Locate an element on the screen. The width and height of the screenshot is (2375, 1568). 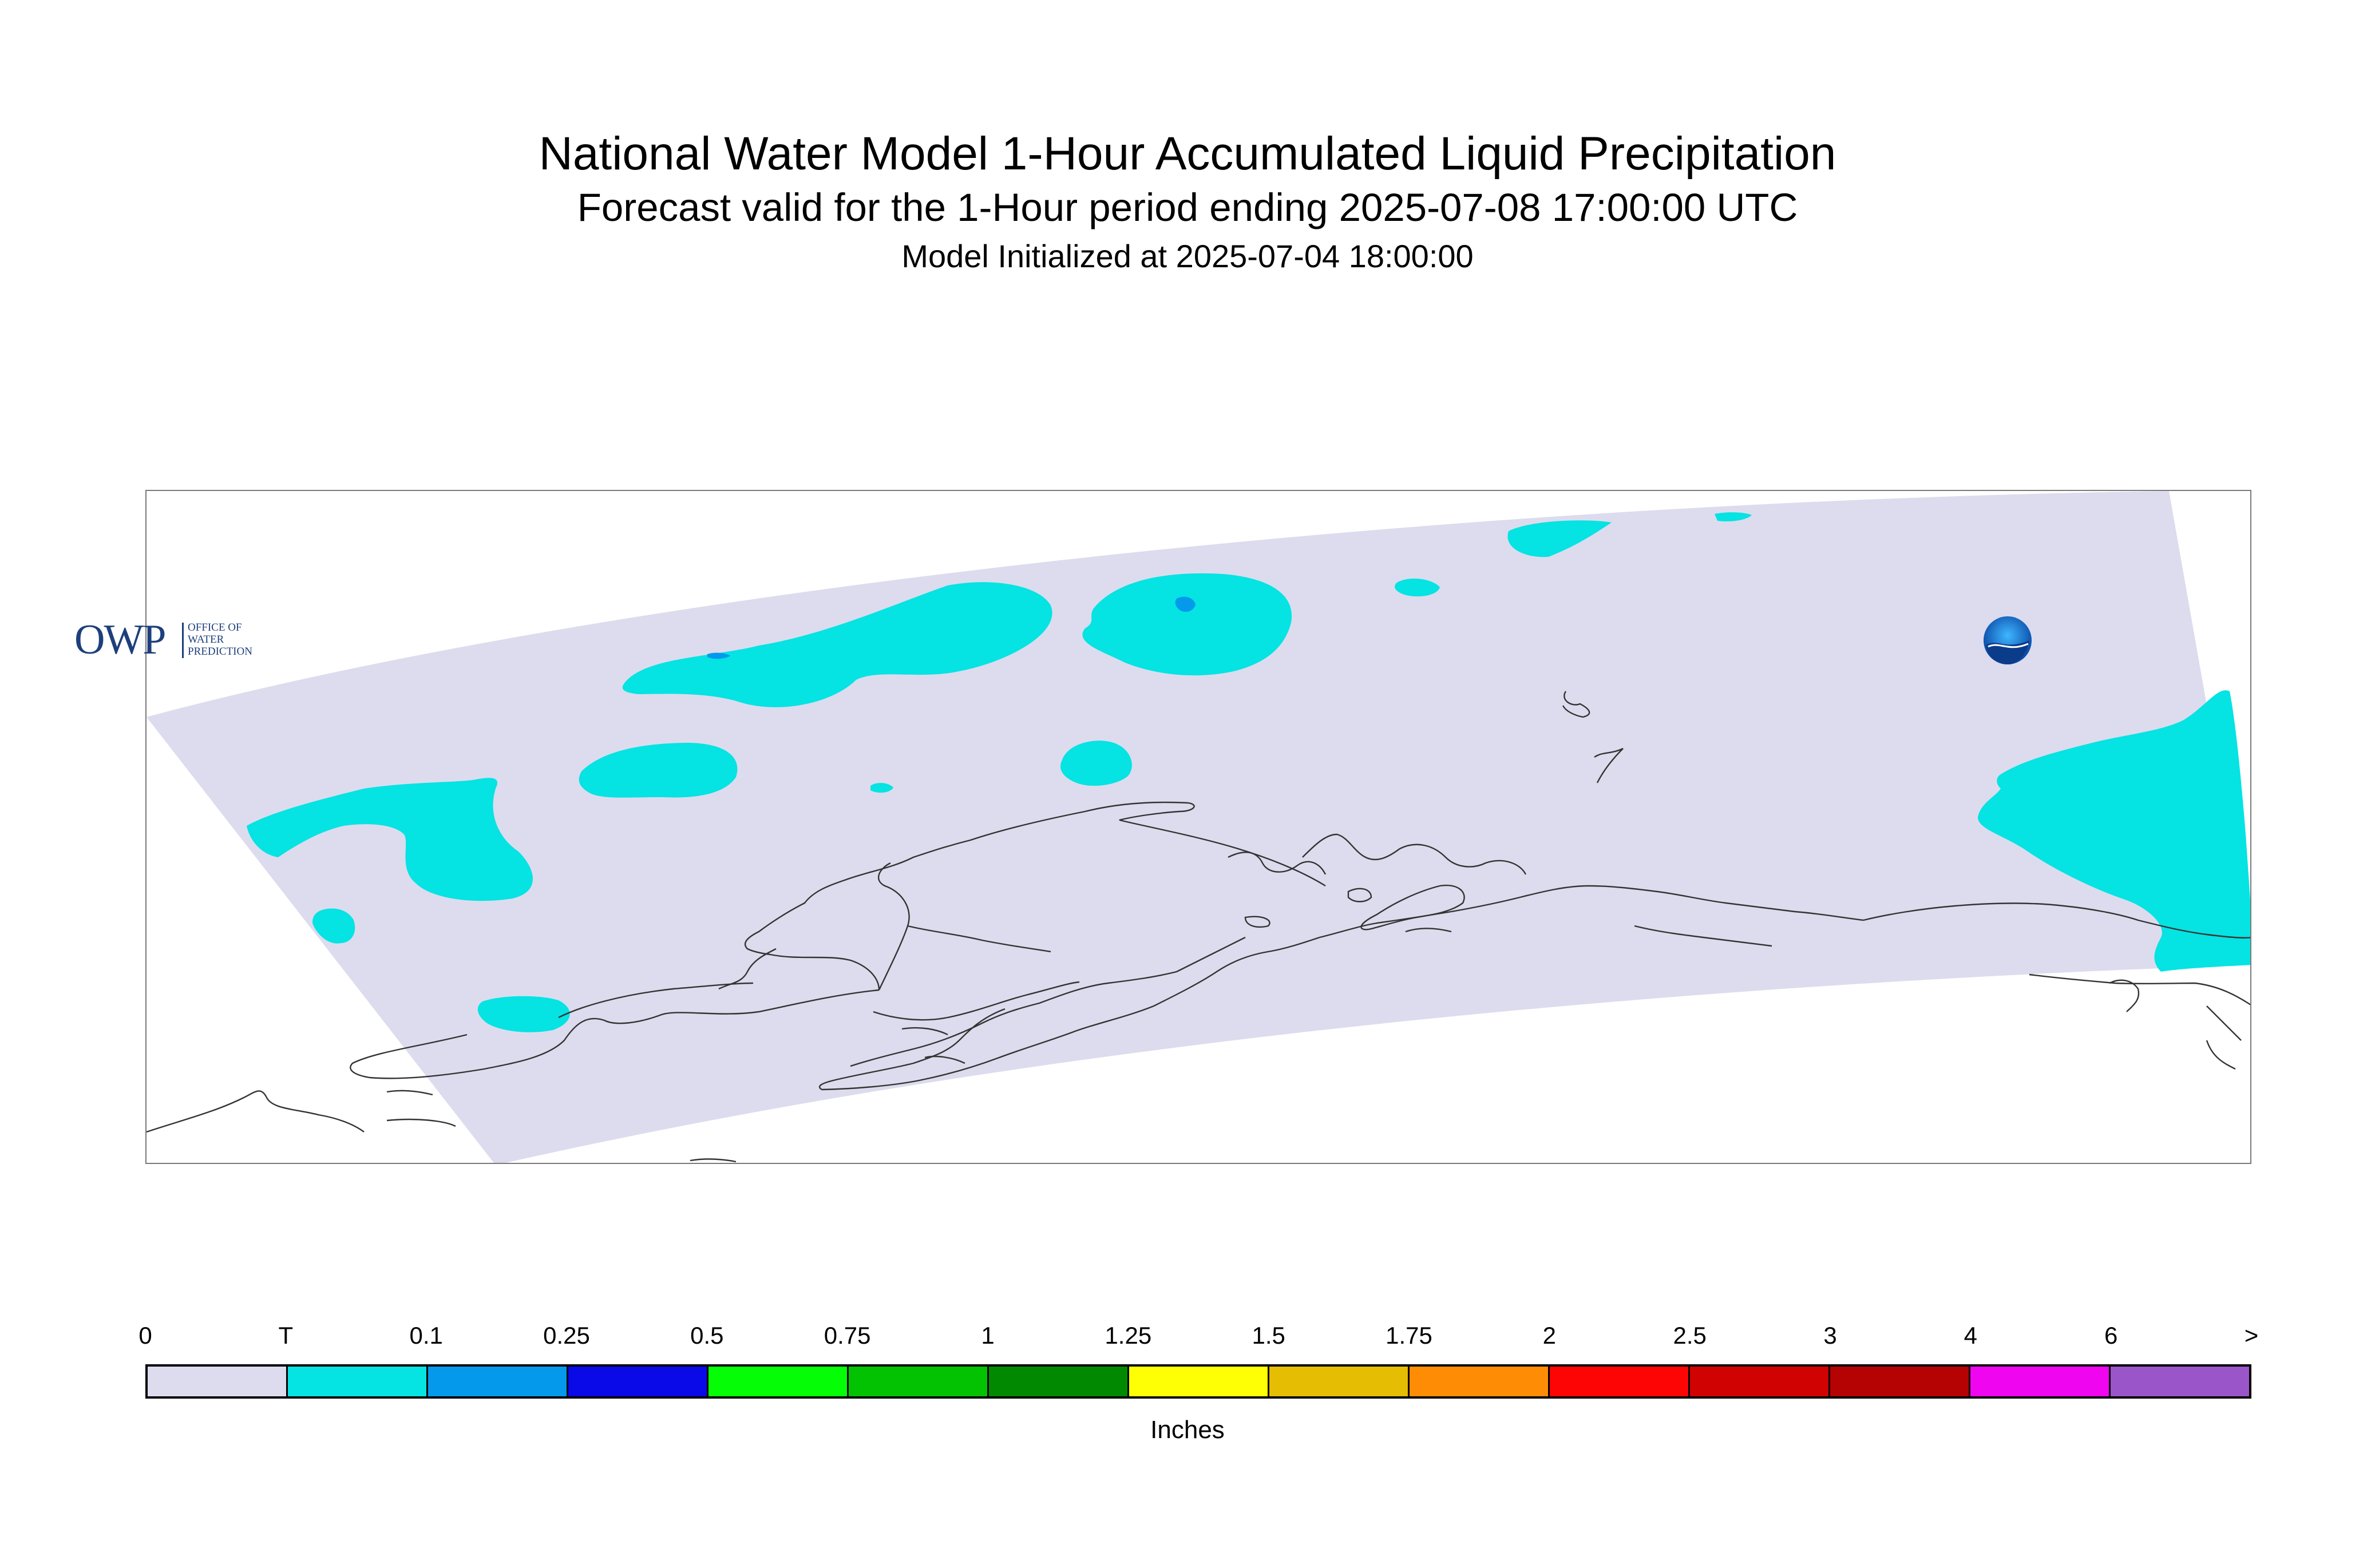
color-scale-tick-label: > is located at coordinates (2251, 1335).